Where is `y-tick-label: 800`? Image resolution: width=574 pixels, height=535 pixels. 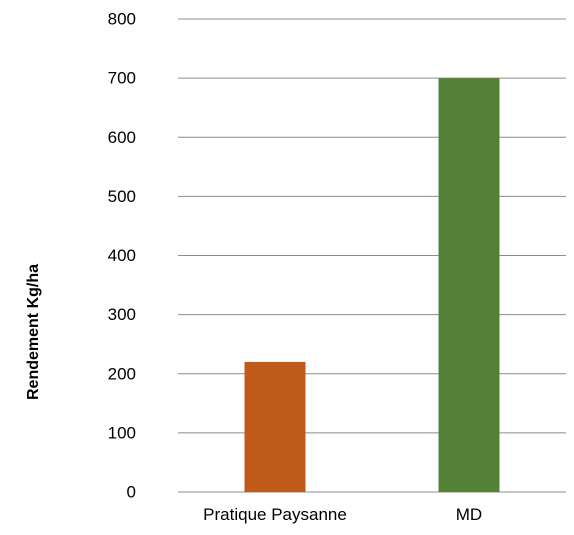 y-tick-label: 800 is located at coordinates (122, 19).